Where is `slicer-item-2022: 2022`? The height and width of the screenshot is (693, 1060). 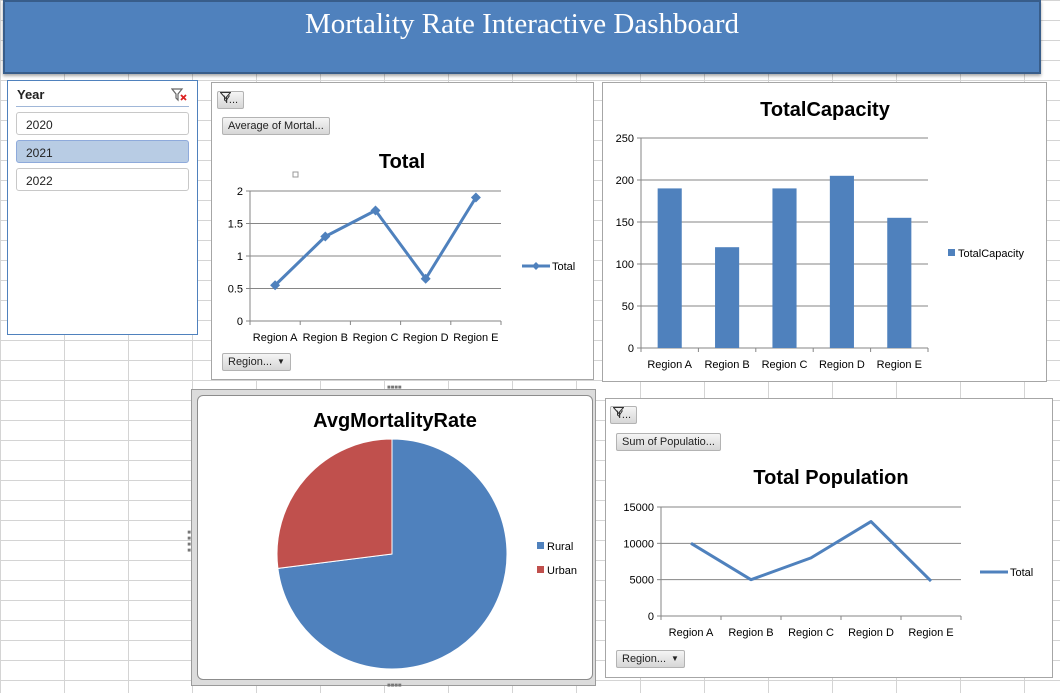
slicer-item-2022: 2022 is located at coordinates (102, 179).